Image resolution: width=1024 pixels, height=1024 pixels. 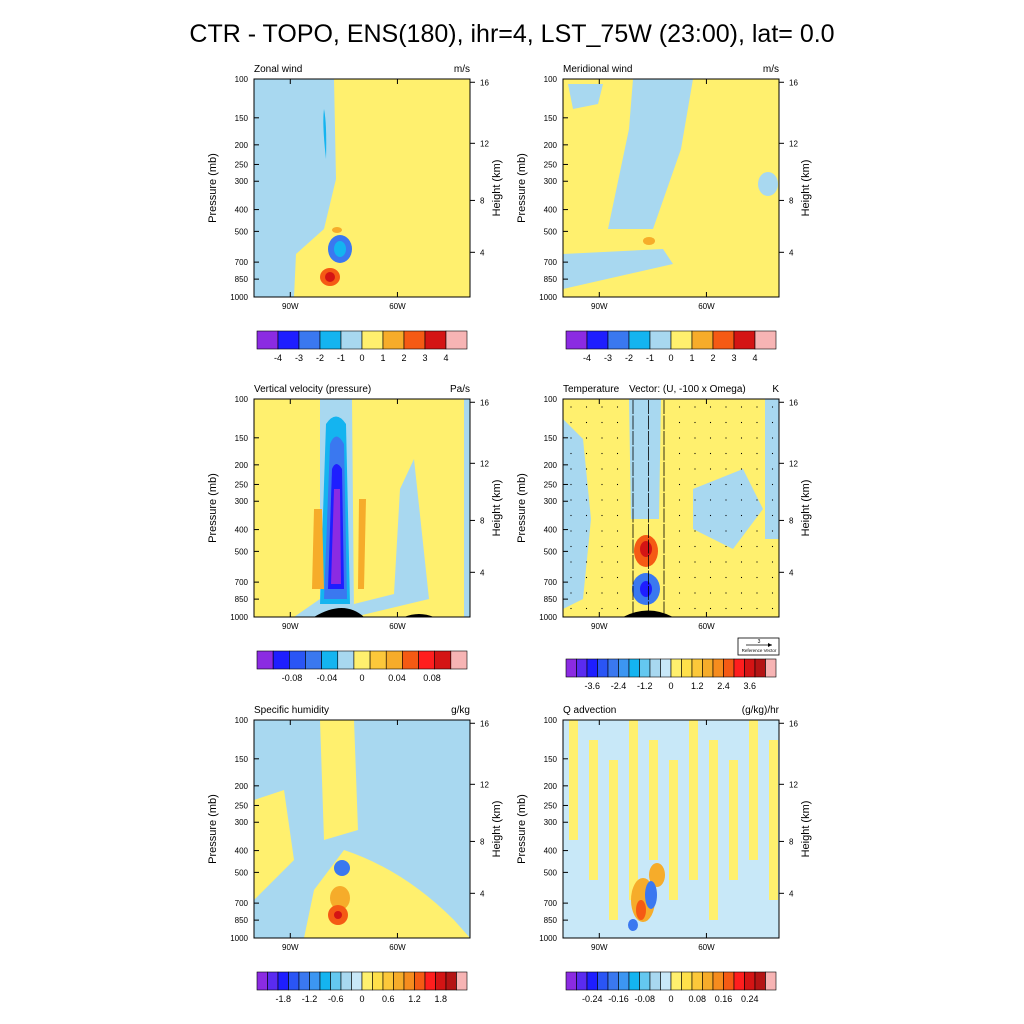 What do you see at coordinates (793, 82) in the screenshot?
I see `ytick-right-label: 16` at bounding box center [793, 82].